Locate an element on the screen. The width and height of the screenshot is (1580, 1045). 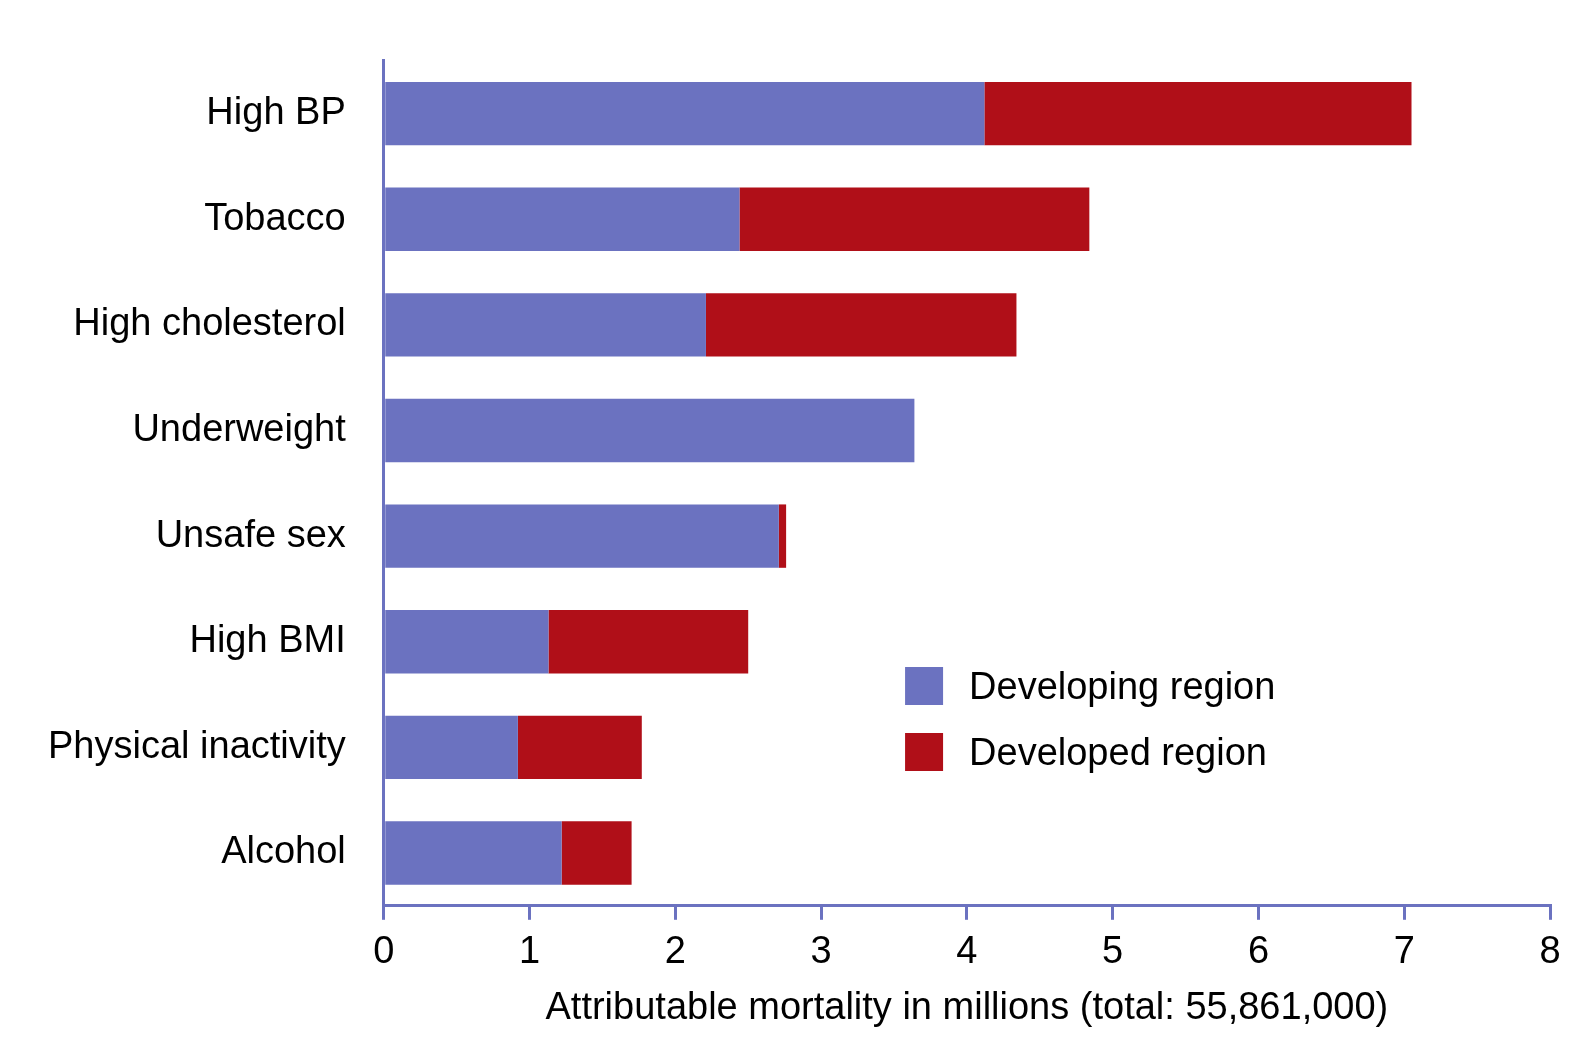
y-tick-label: Unsafe sex is located at coordinates (250, 533).